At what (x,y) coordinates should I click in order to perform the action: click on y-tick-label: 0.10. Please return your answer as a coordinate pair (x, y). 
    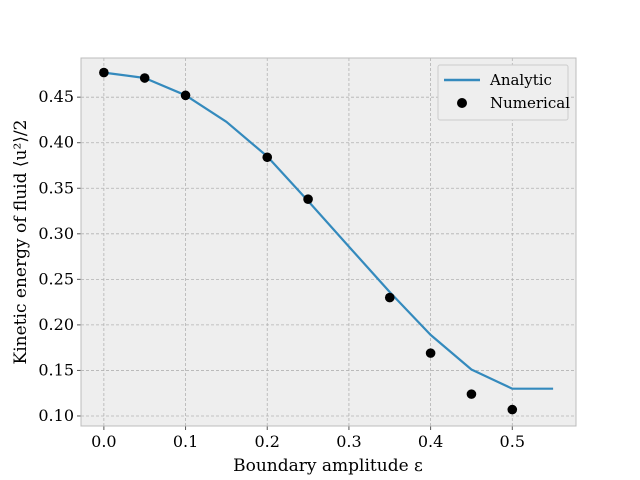
    Looking at the image, I should click on (56, 415).